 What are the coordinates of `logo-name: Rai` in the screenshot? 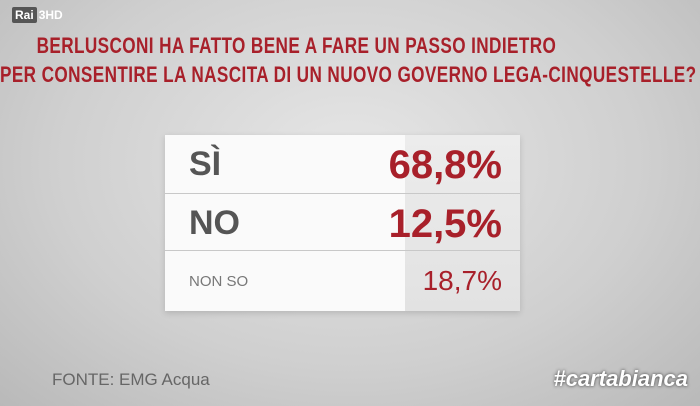 It's located at (24, 15).